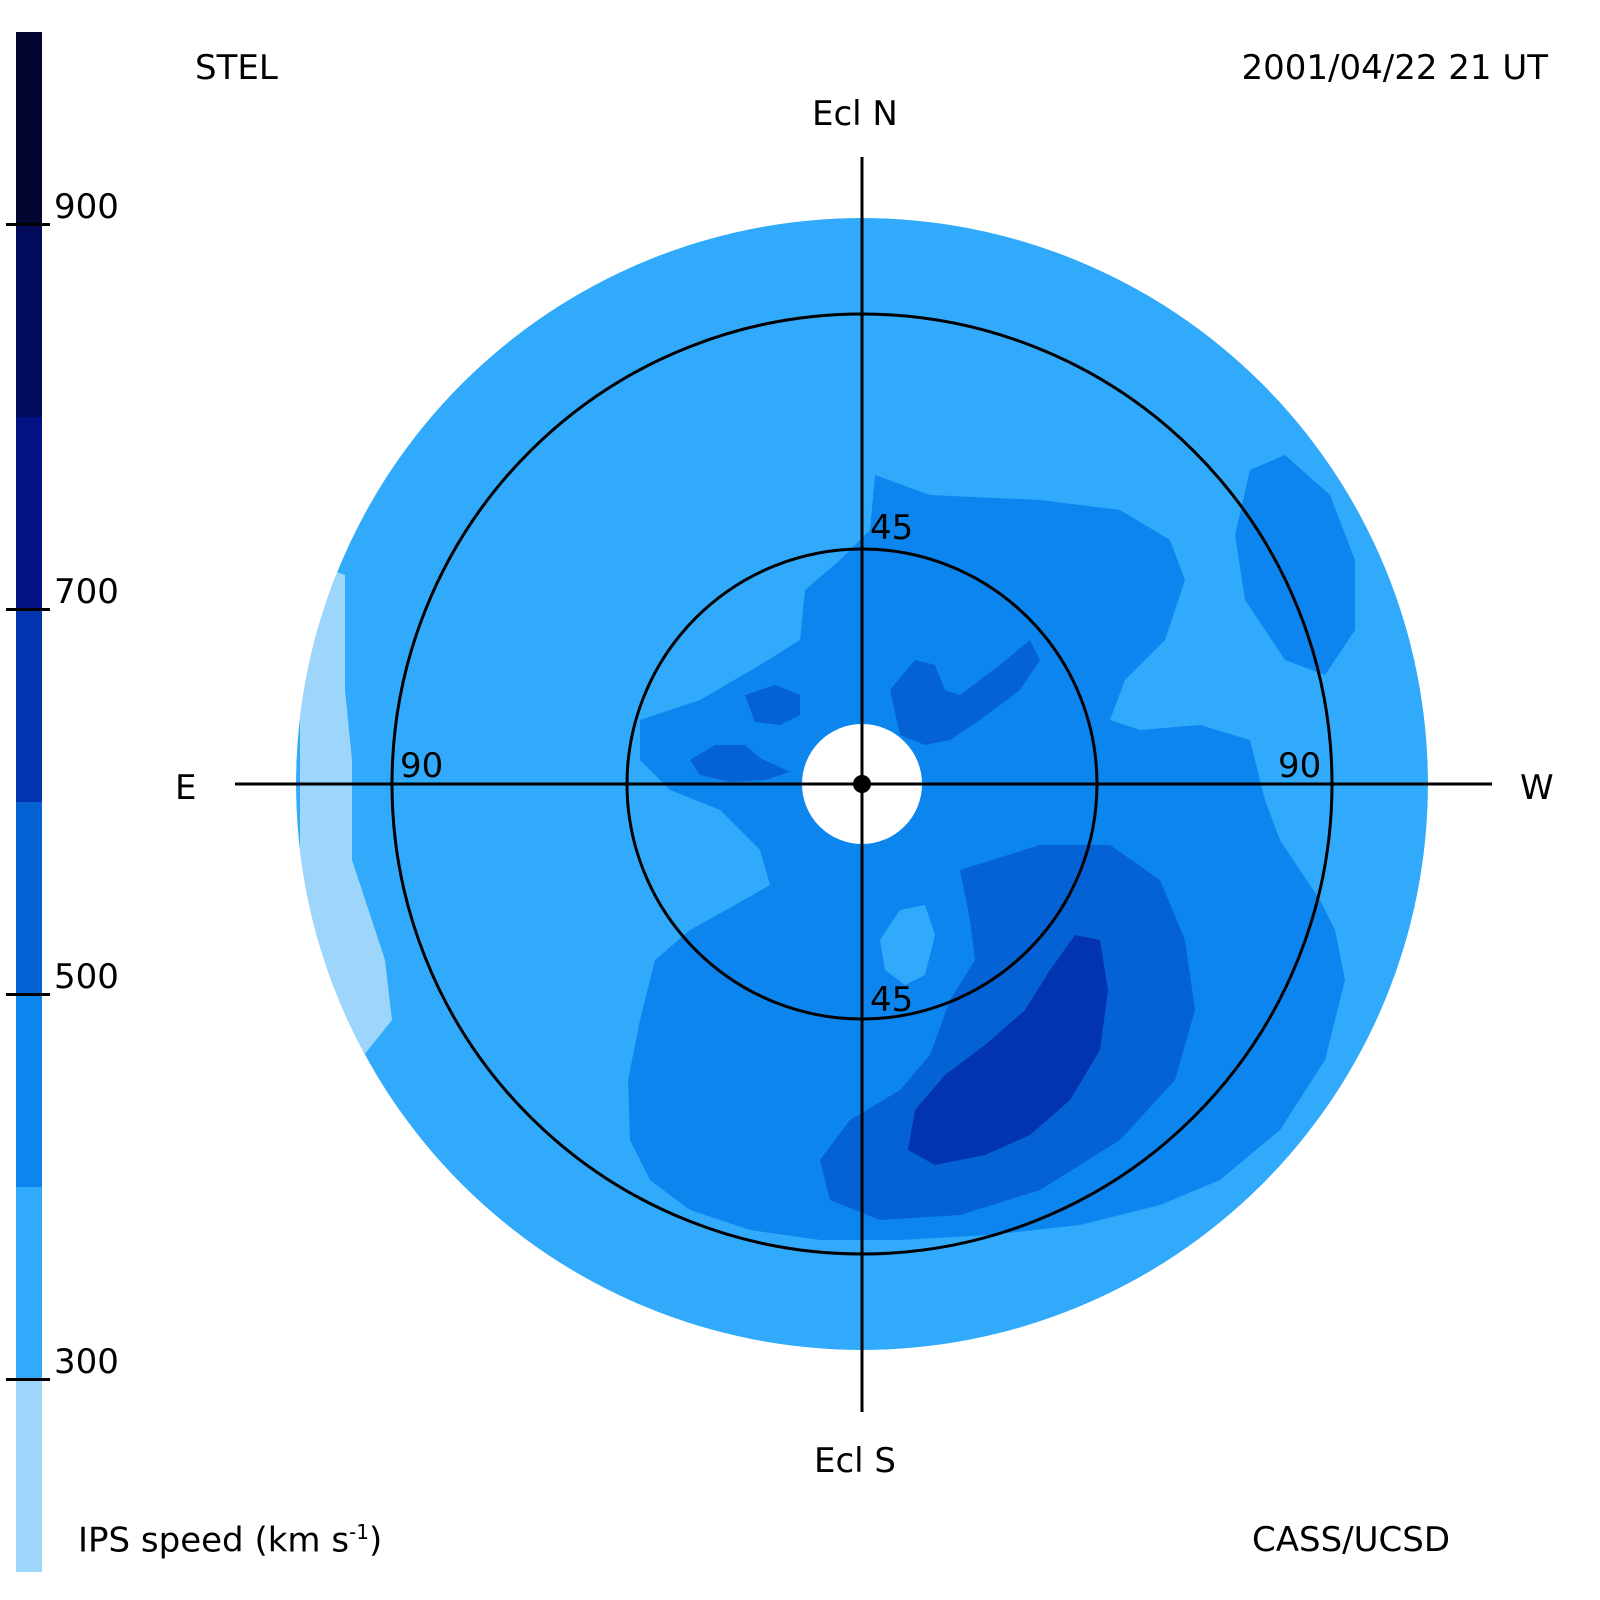 The height and width of the screenshot is (1600, 1600). What do you see at coordinates (1295, 565) in the screenshot?
I see `northwest-patch` at bounding box center [1295, 565].